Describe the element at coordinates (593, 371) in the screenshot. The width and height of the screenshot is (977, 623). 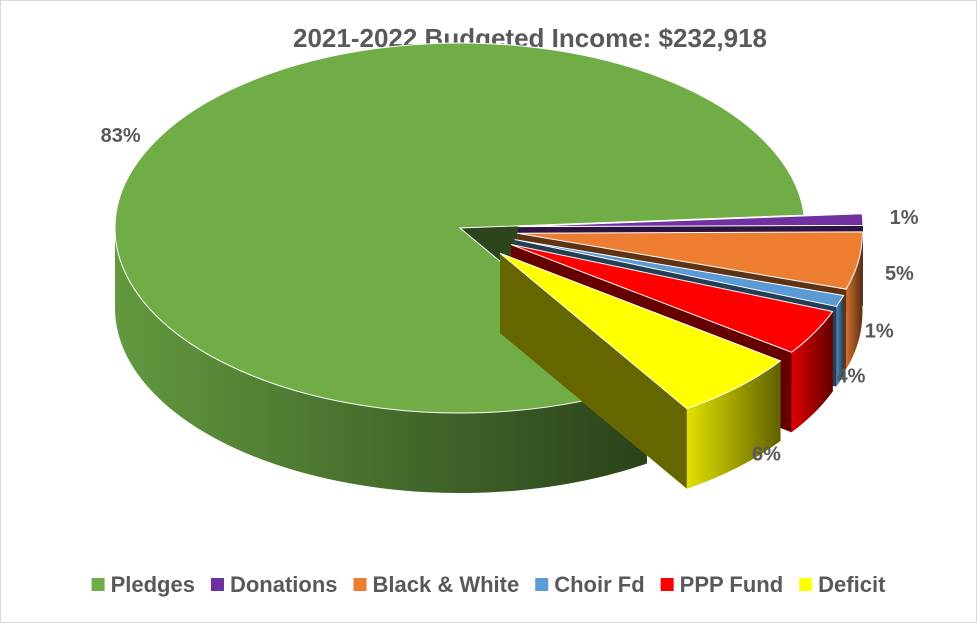
I see `slice-side-shade` at that location.